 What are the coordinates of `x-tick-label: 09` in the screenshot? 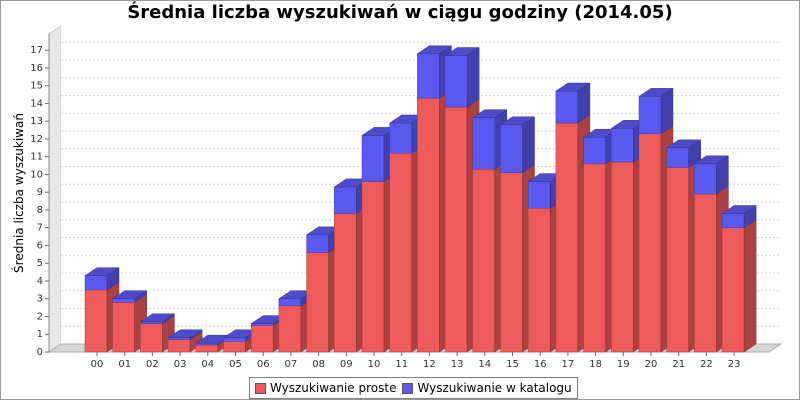 It's located at (346, 364).